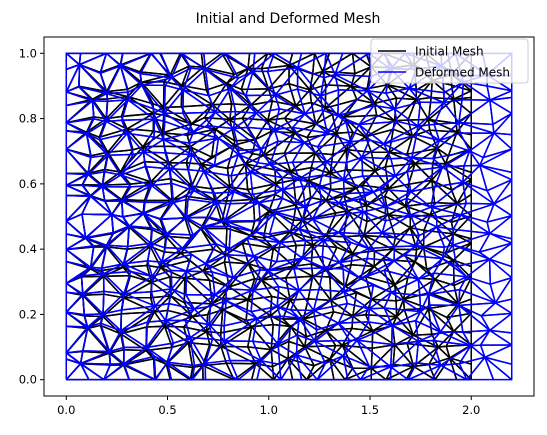 The width and height of the screenshot is (547, 435). I want to click on y-axis: 0.0 0.2 0.4 0.6 0.8 1.0, so click(31, 216).